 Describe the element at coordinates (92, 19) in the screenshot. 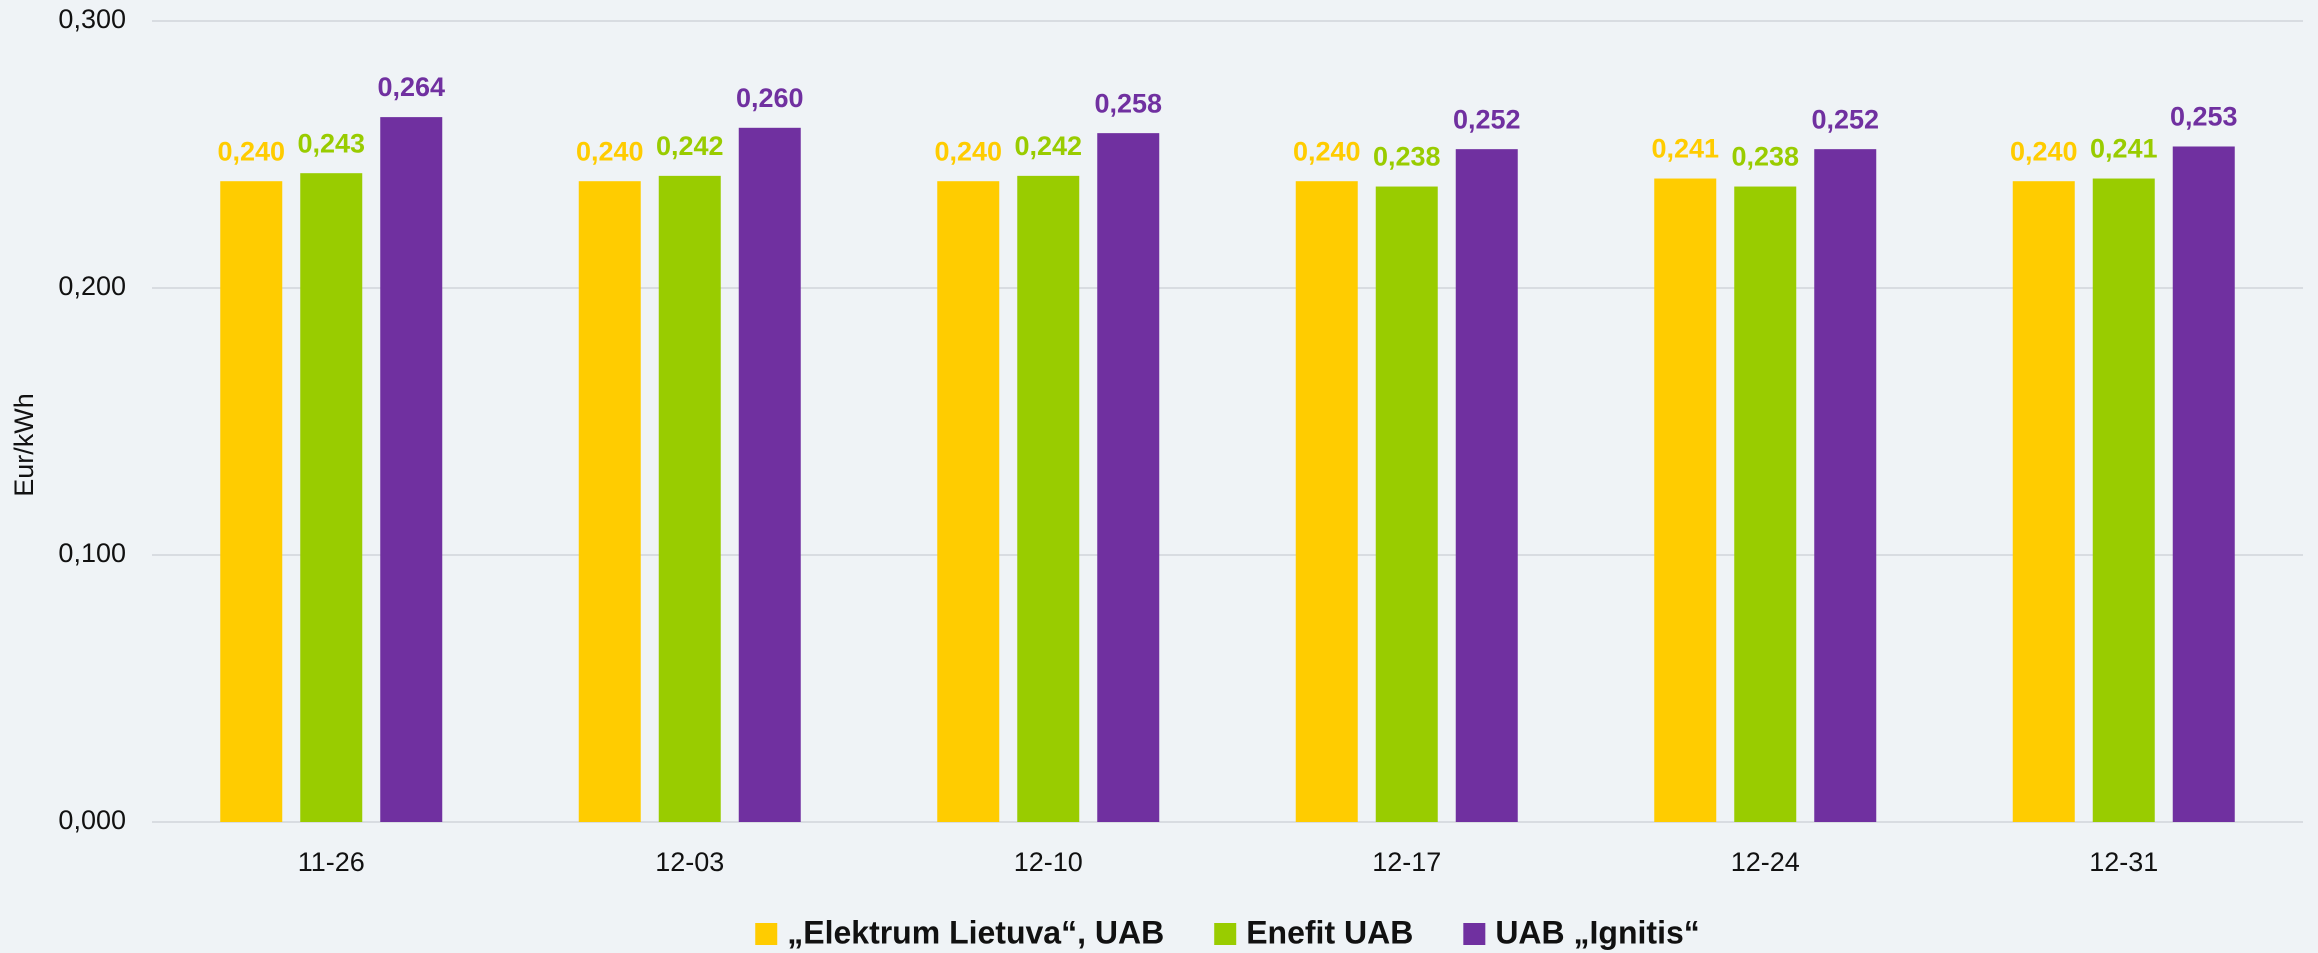

I see `y-tick-label: 0,300` at that location.